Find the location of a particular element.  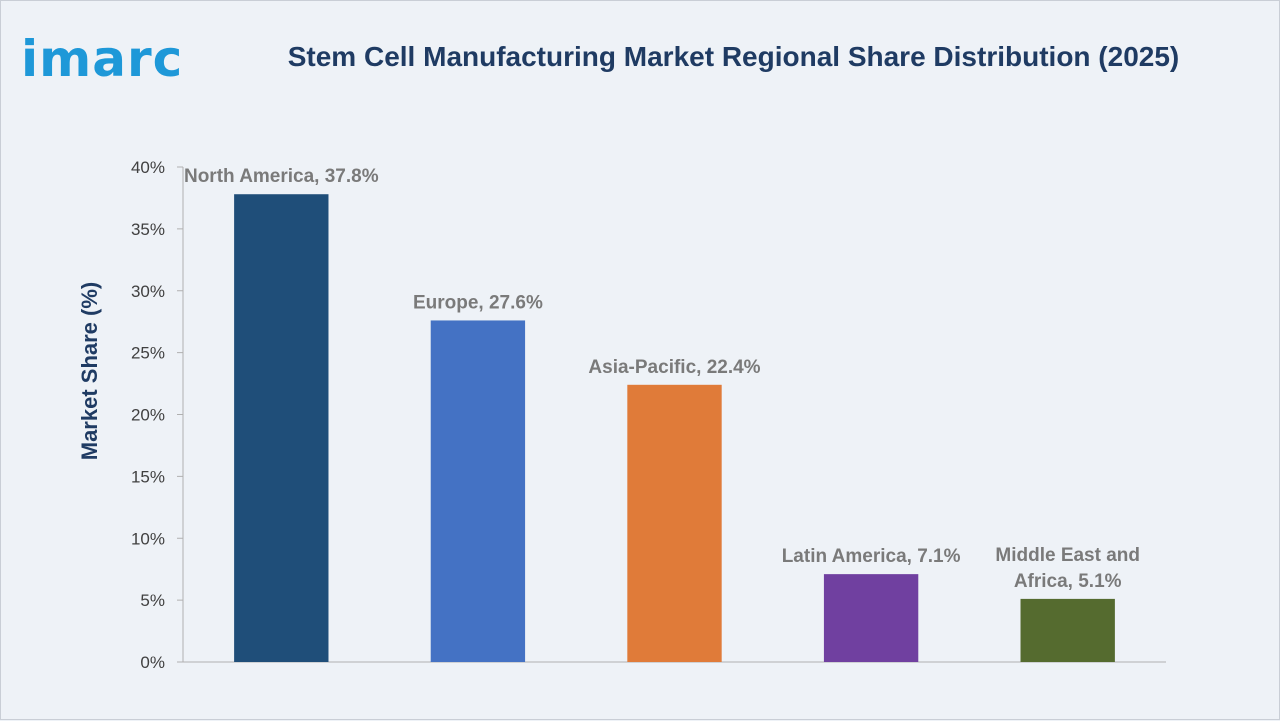

y-tick-label: 5% is located at coordinates (152, 600).